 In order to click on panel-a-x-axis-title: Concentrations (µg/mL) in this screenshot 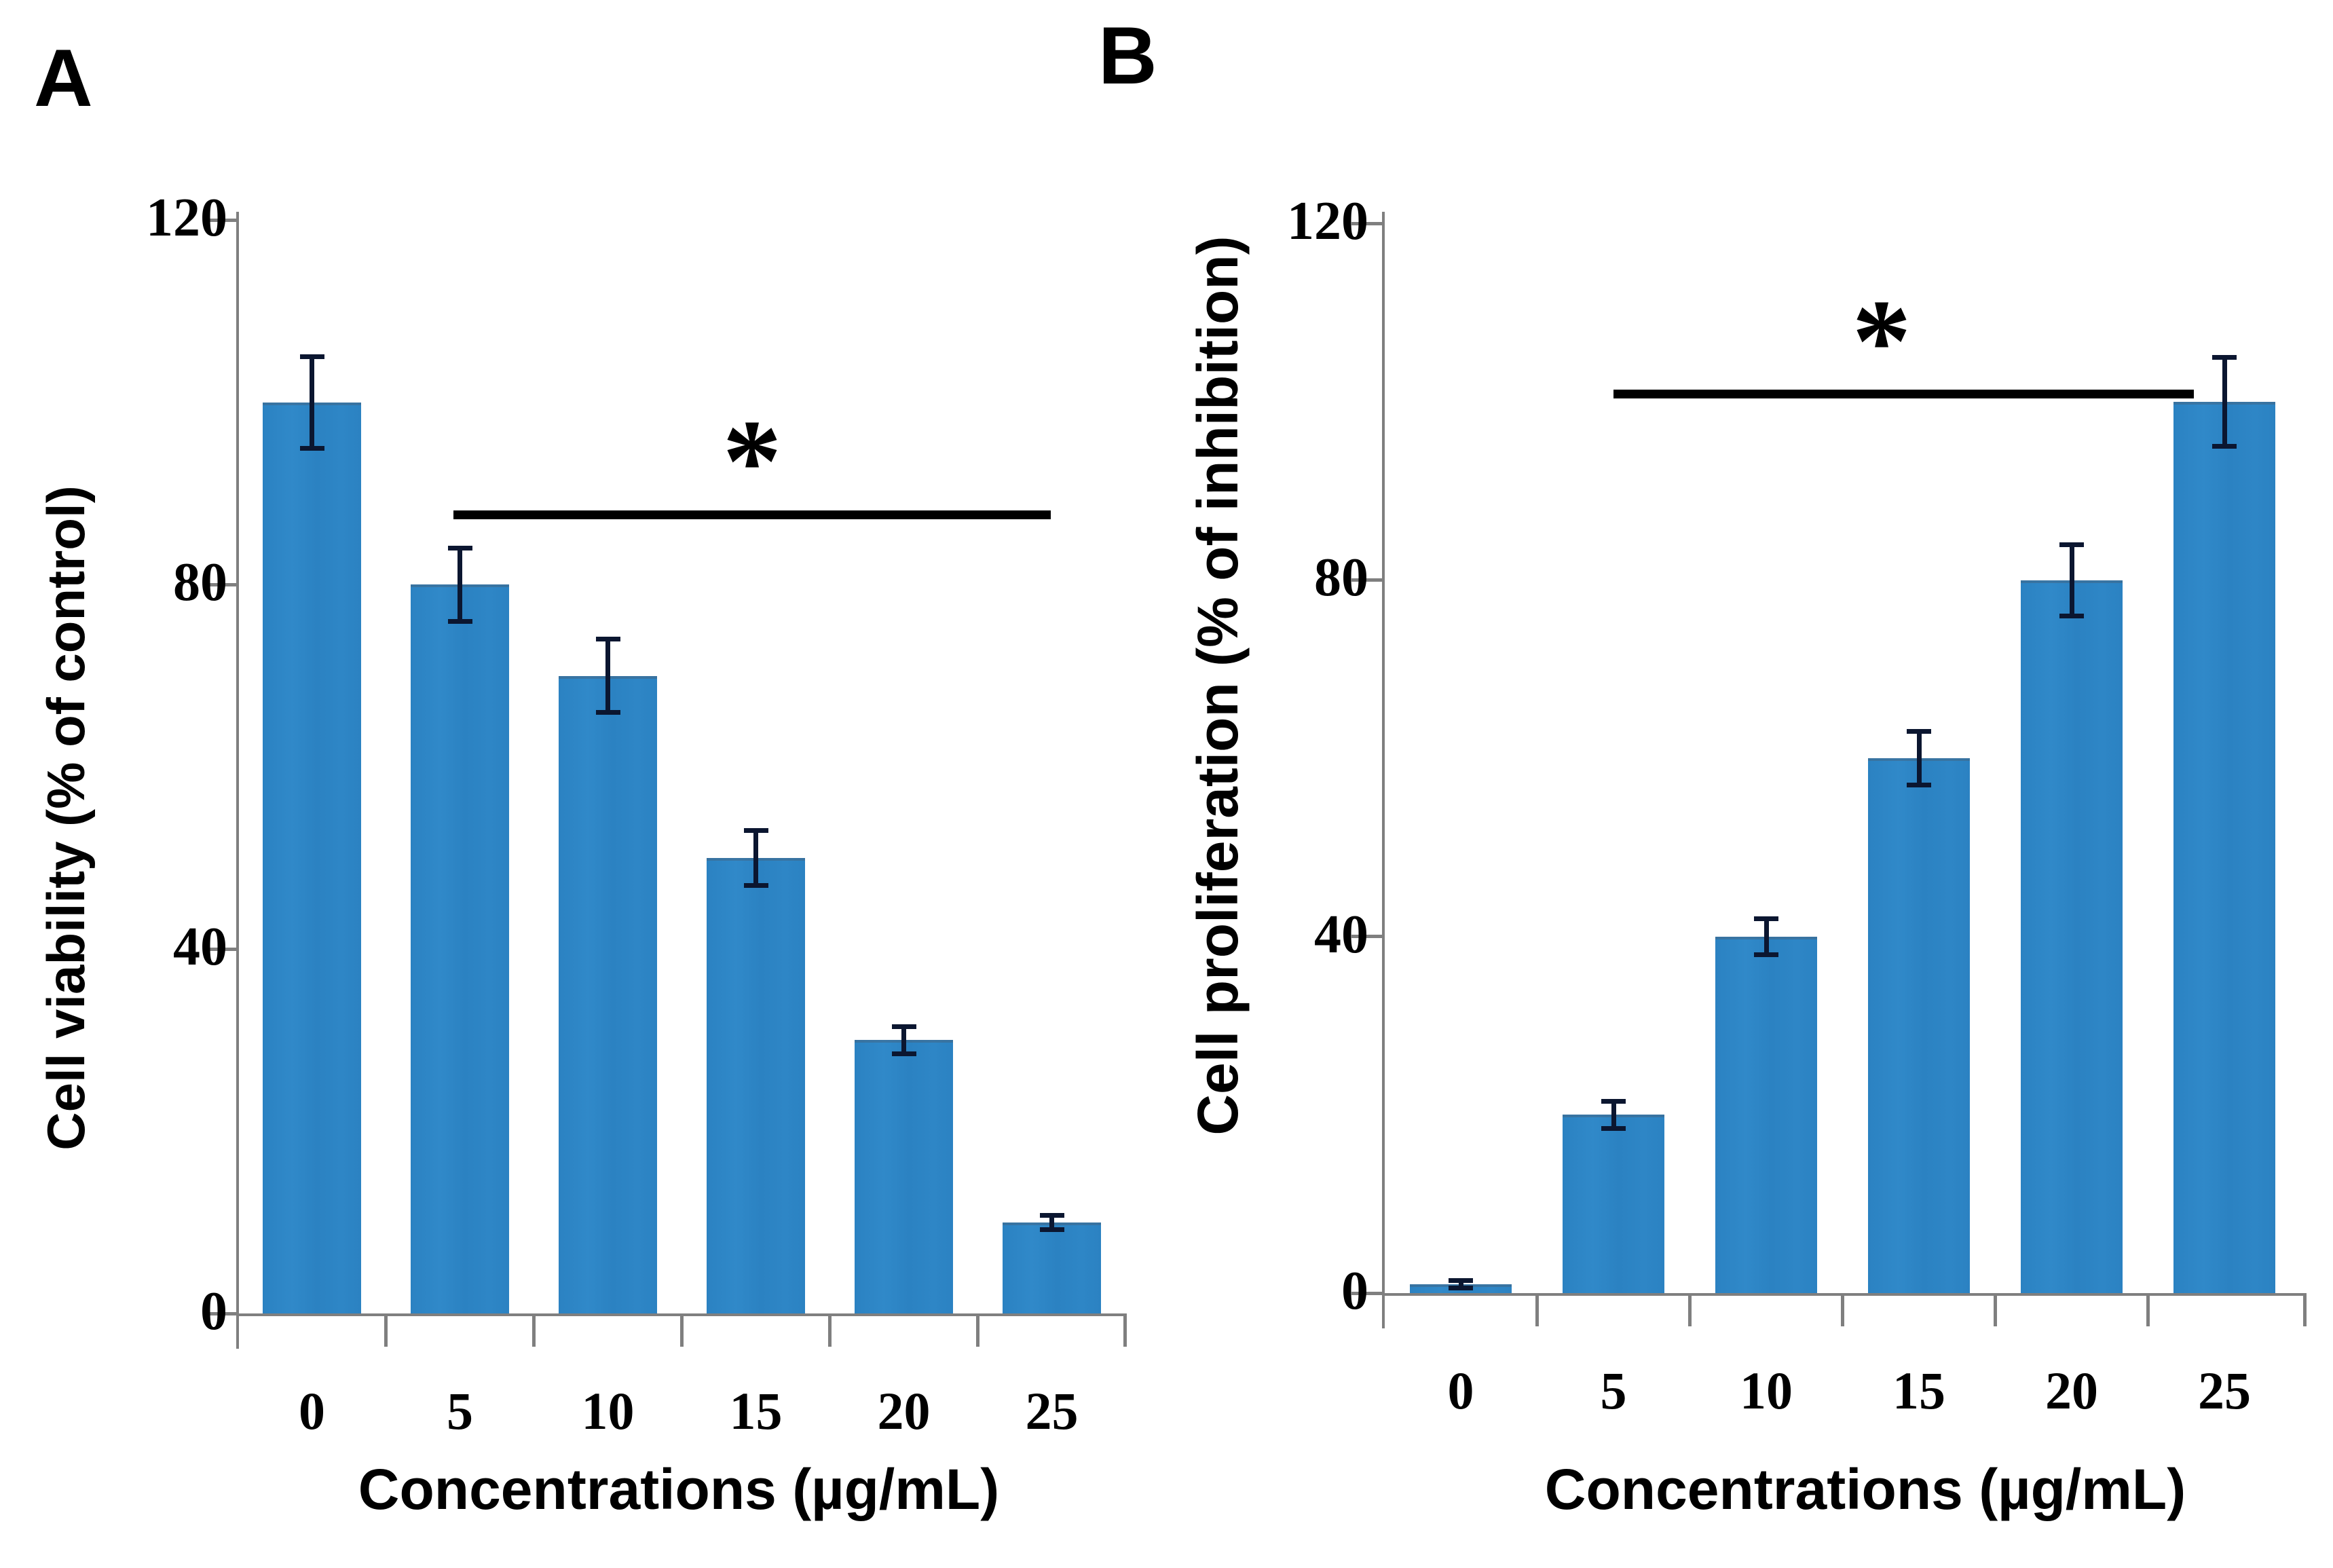, I will do `click(679, 1489)`.